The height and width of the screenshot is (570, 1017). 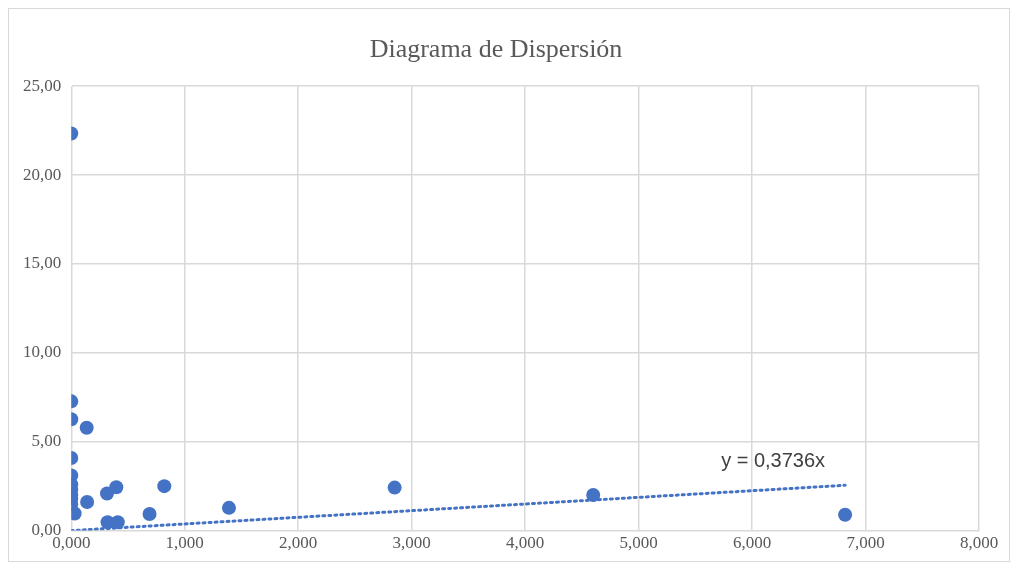 I want to click on x-tick-label: 7,000, so click(x=865, y=543).